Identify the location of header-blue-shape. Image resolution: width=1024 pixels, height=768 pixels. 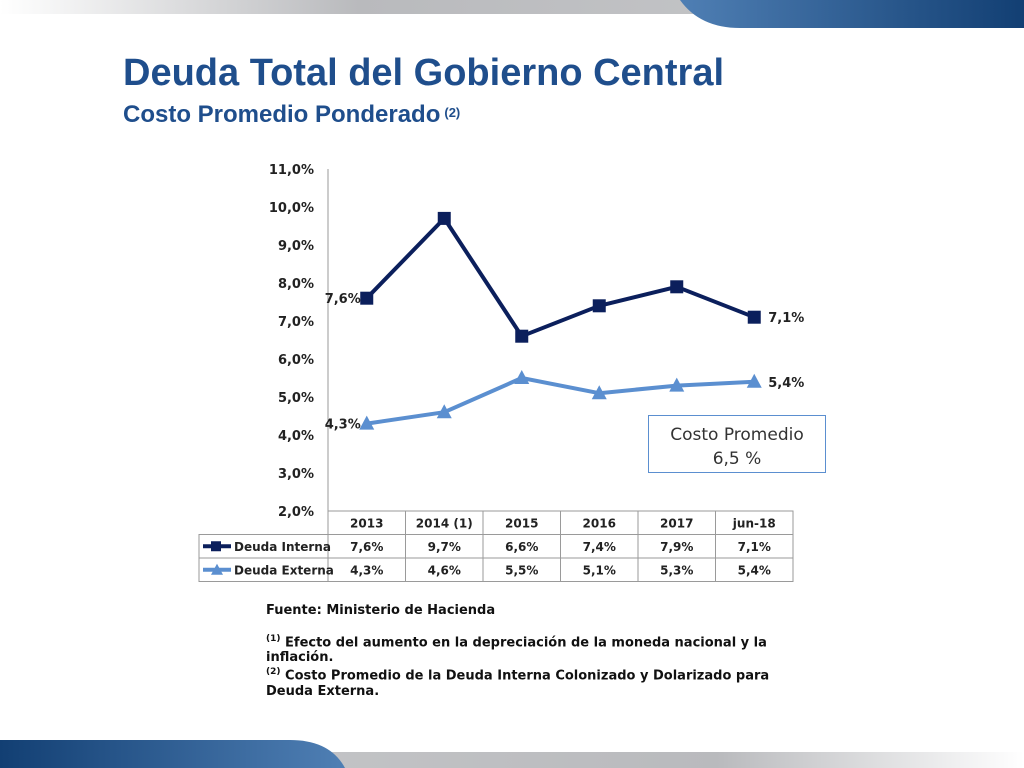
(852, 14).